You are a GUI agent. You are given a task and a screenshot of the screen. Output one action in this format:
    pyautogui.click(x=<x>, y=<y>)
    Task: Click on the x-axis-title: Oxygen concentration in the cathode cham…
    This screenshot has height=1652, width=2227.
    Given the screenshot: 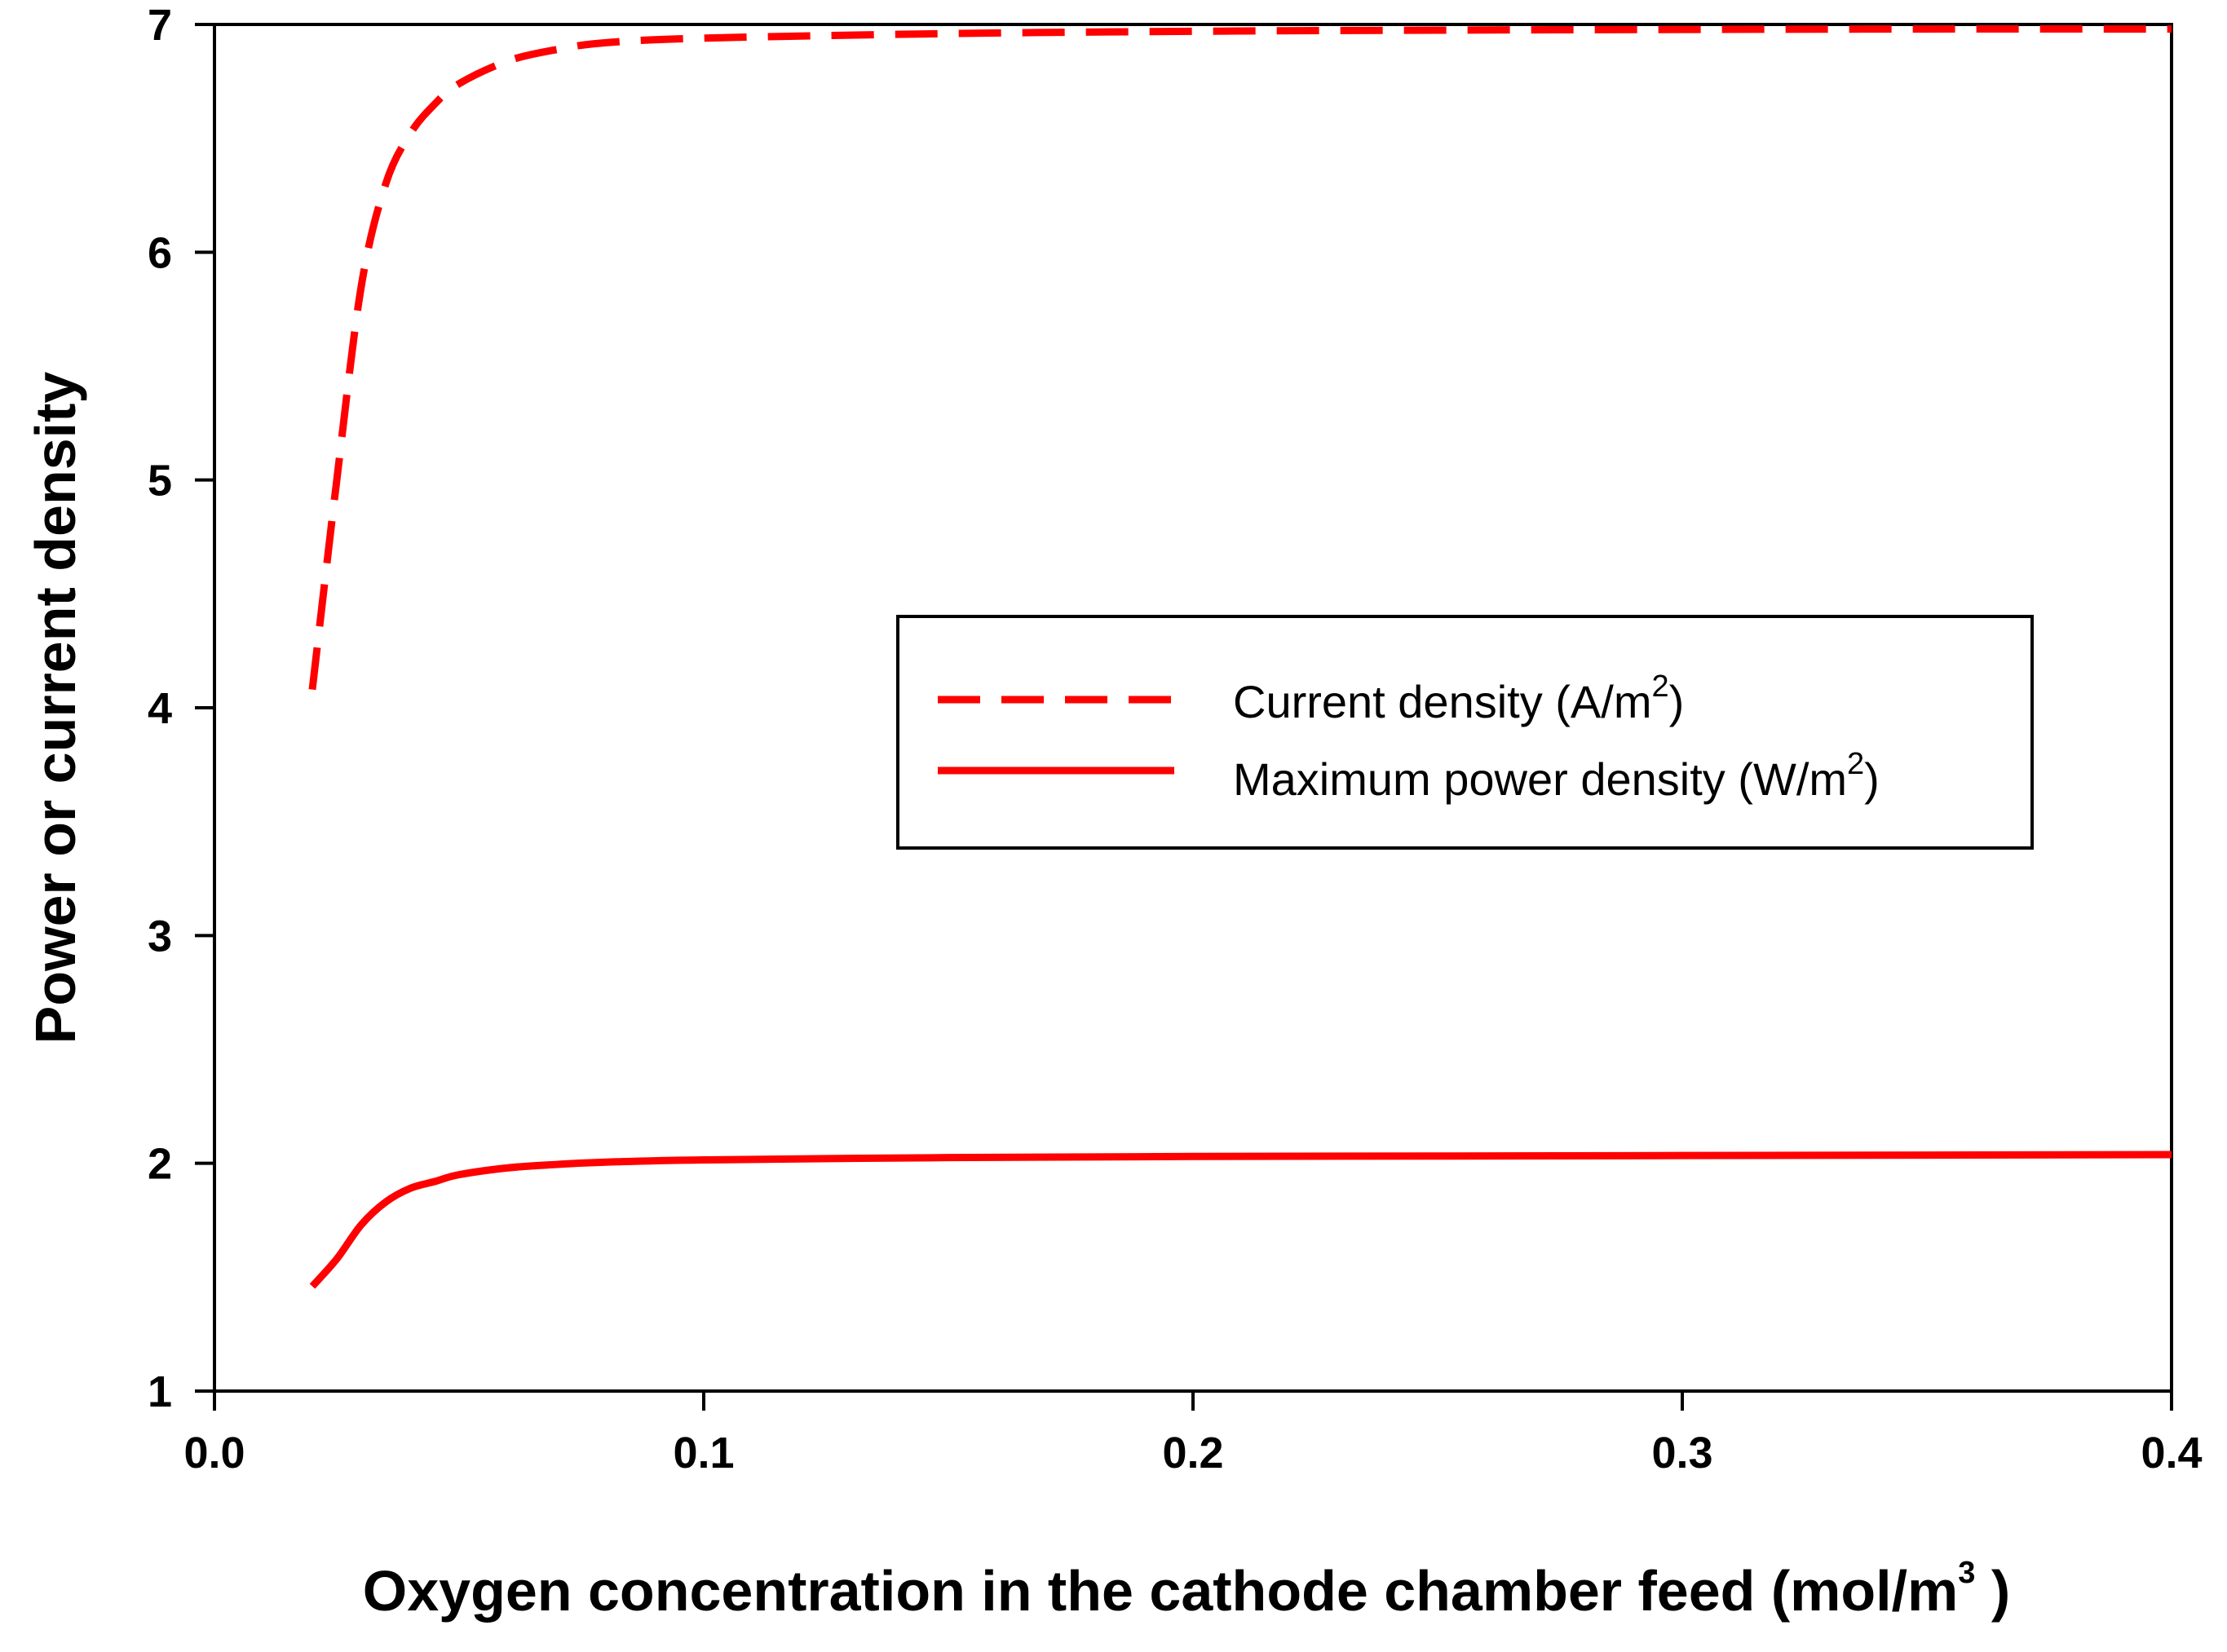 What is the action you would take?
    pyautogui.click(x=1186, y=1589)
    